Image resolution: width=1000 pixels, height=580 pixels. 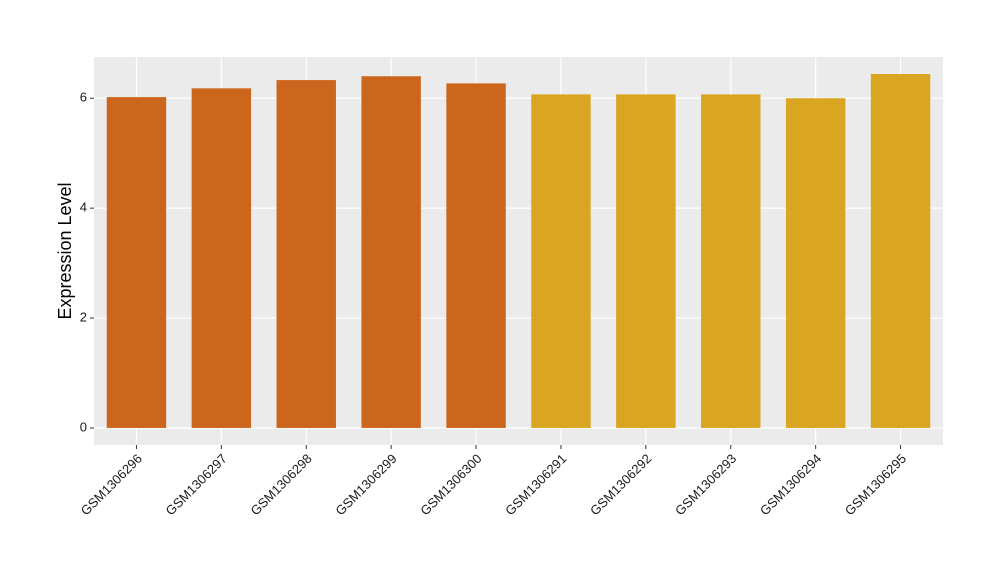 What do you see at coordinates (450, 484) in the screenshot?
I see `x-tick-label: GSM1306300` at bounding box center [450, 484].